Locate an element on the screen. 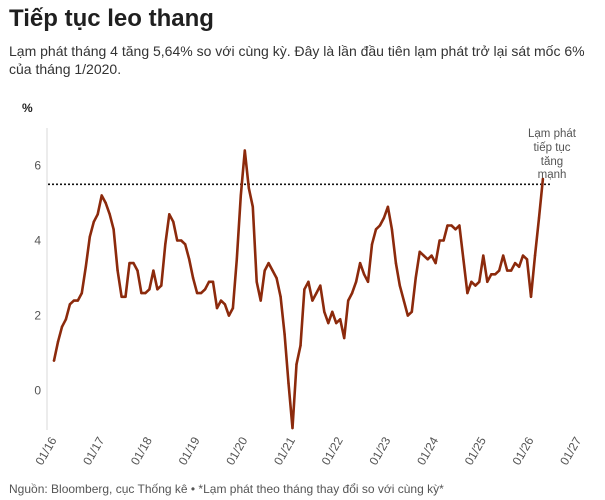  x-tick-label: 01/26 is located at coordinates (522, 450).